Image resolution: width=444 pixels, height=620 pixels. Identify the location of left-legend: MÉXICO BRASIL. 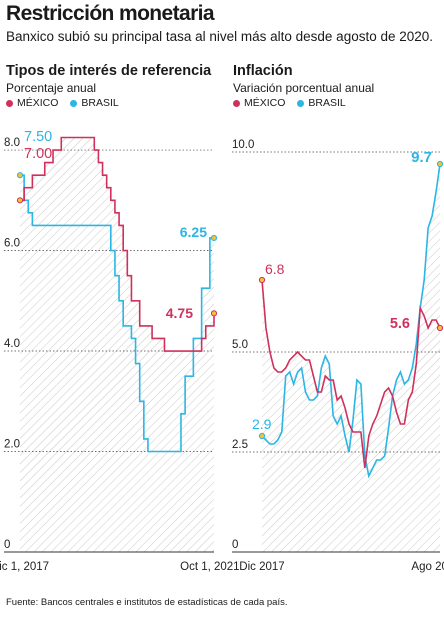
(62, 103).